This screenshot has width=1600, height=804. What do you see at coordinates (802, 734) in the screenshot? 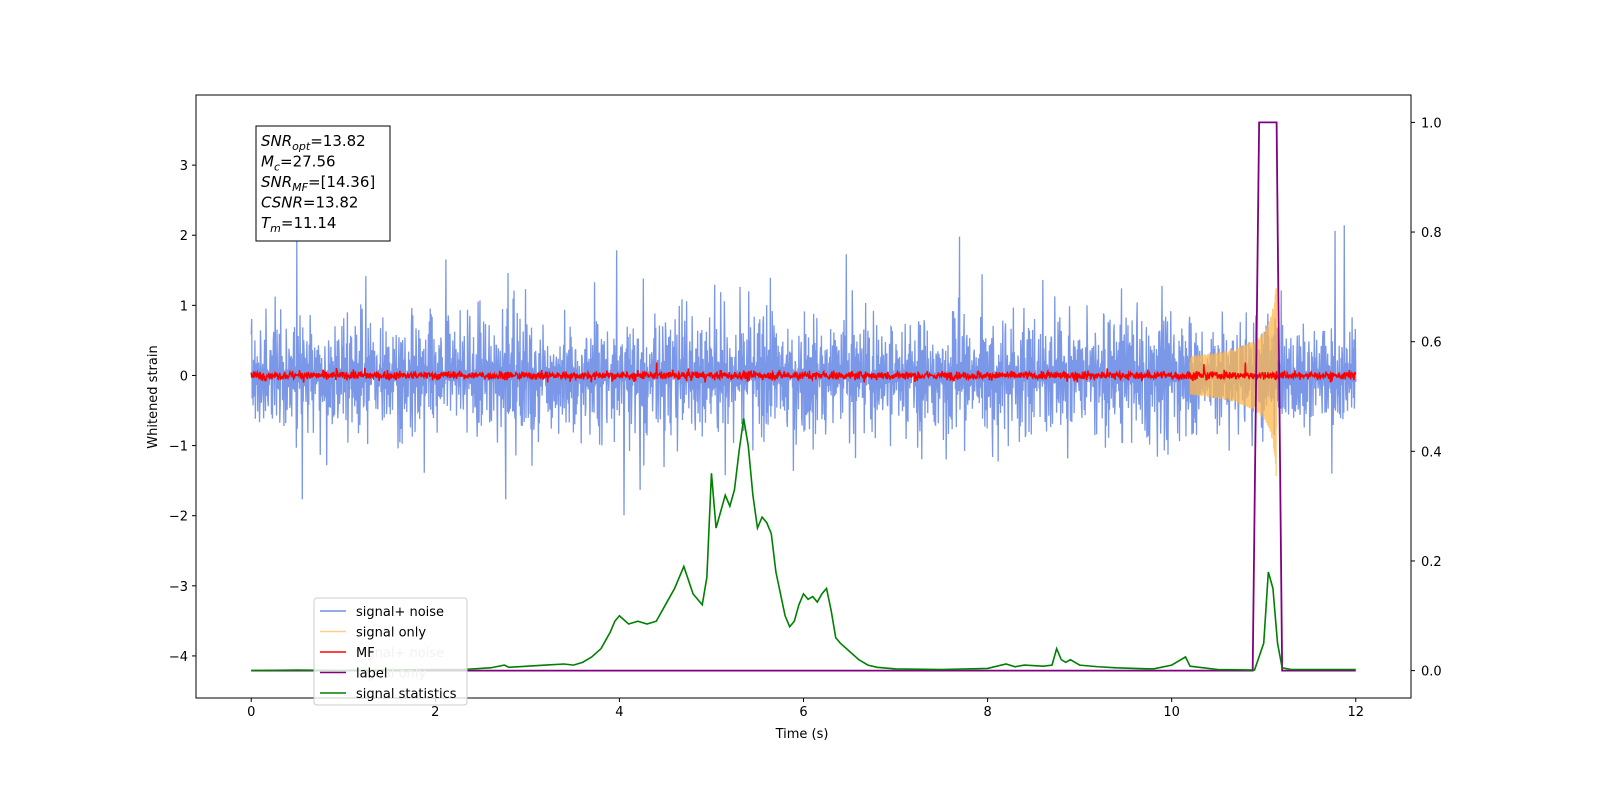
I see `x-axis-label: Time (s)` at bounding box center [802, 734].